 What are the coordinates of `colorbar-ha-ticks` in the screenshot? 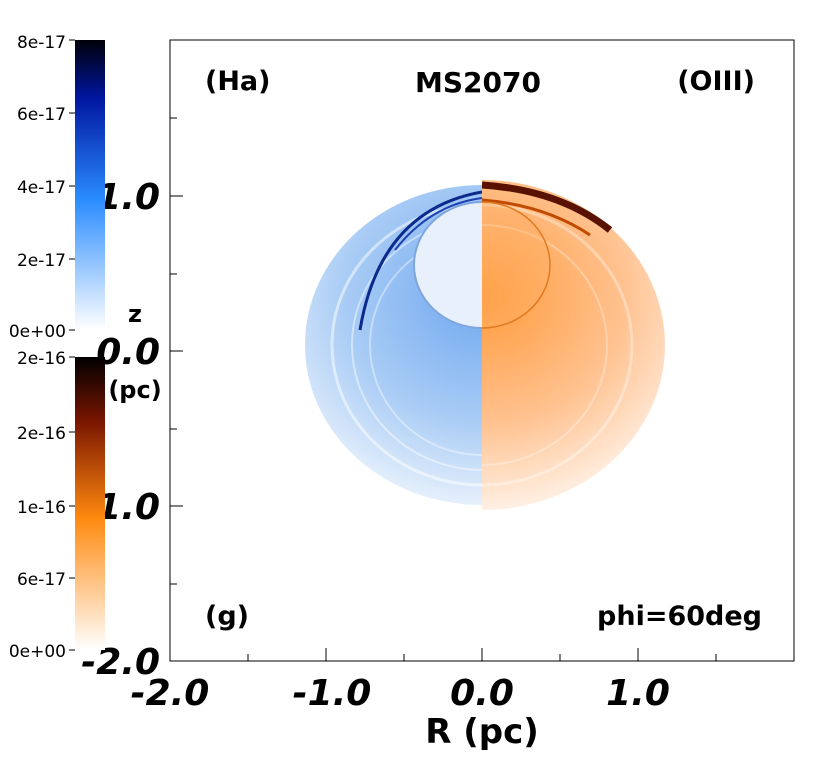 It's located at (72, 185).